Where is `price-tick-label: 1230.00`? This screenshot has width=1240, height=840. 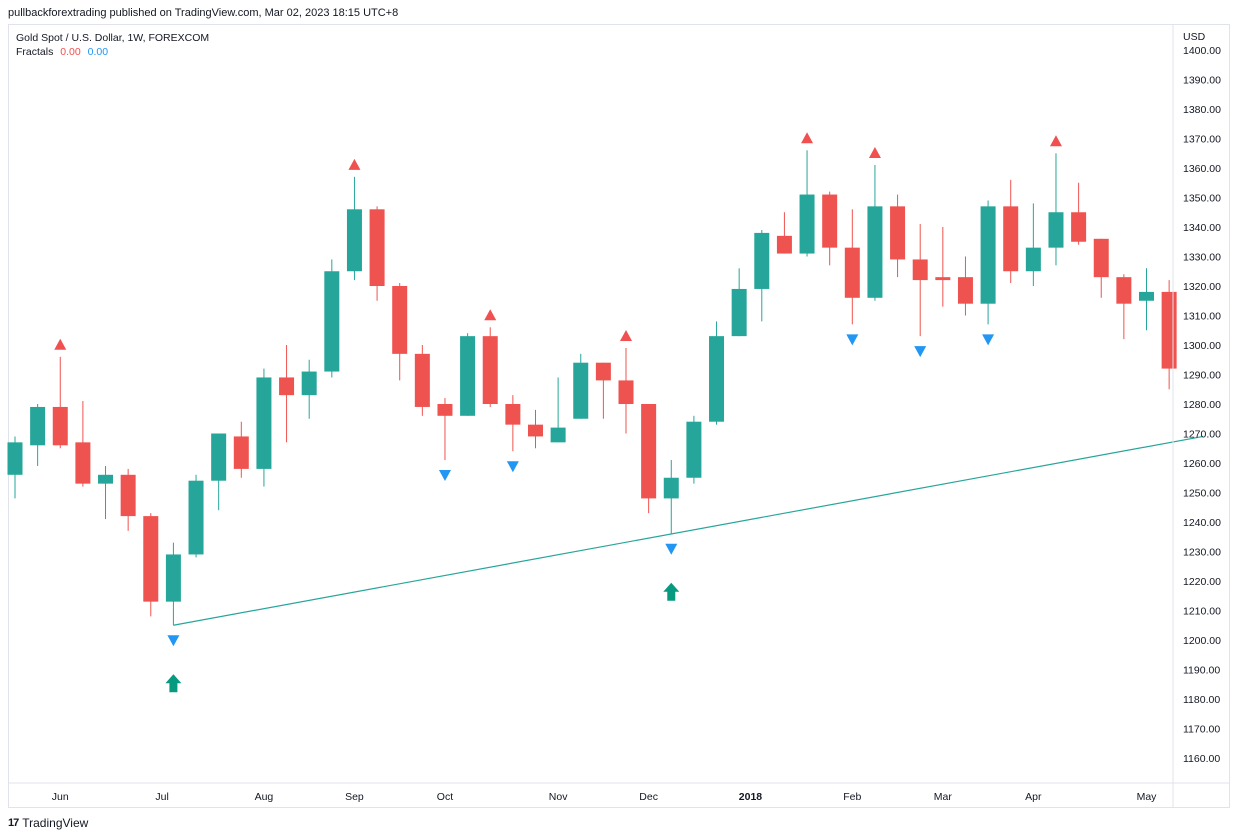 price-tick-label: 1230.00 is located at coordinates (1202, 553).